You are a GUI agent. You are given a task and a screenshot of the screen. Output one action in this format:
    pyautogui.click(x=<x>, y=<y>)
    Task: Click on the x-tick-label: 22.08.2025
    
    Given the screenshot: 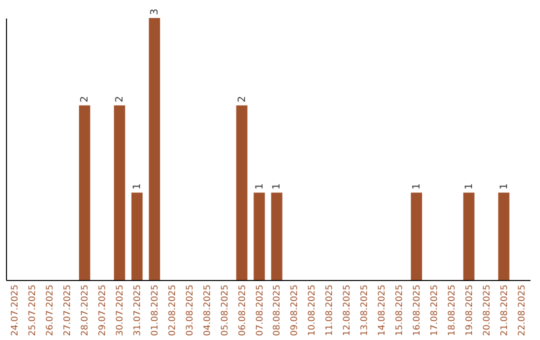 What is the action you would take?
    pyautogui.click(x=522, y=310)
    